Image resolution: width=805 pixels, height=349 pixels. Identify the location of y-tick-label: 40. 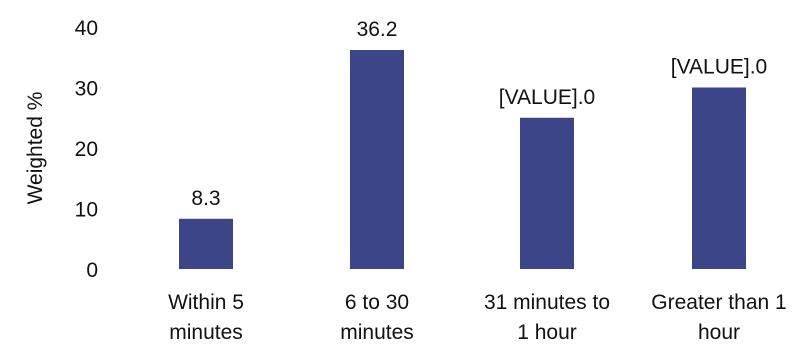
(86, 28).